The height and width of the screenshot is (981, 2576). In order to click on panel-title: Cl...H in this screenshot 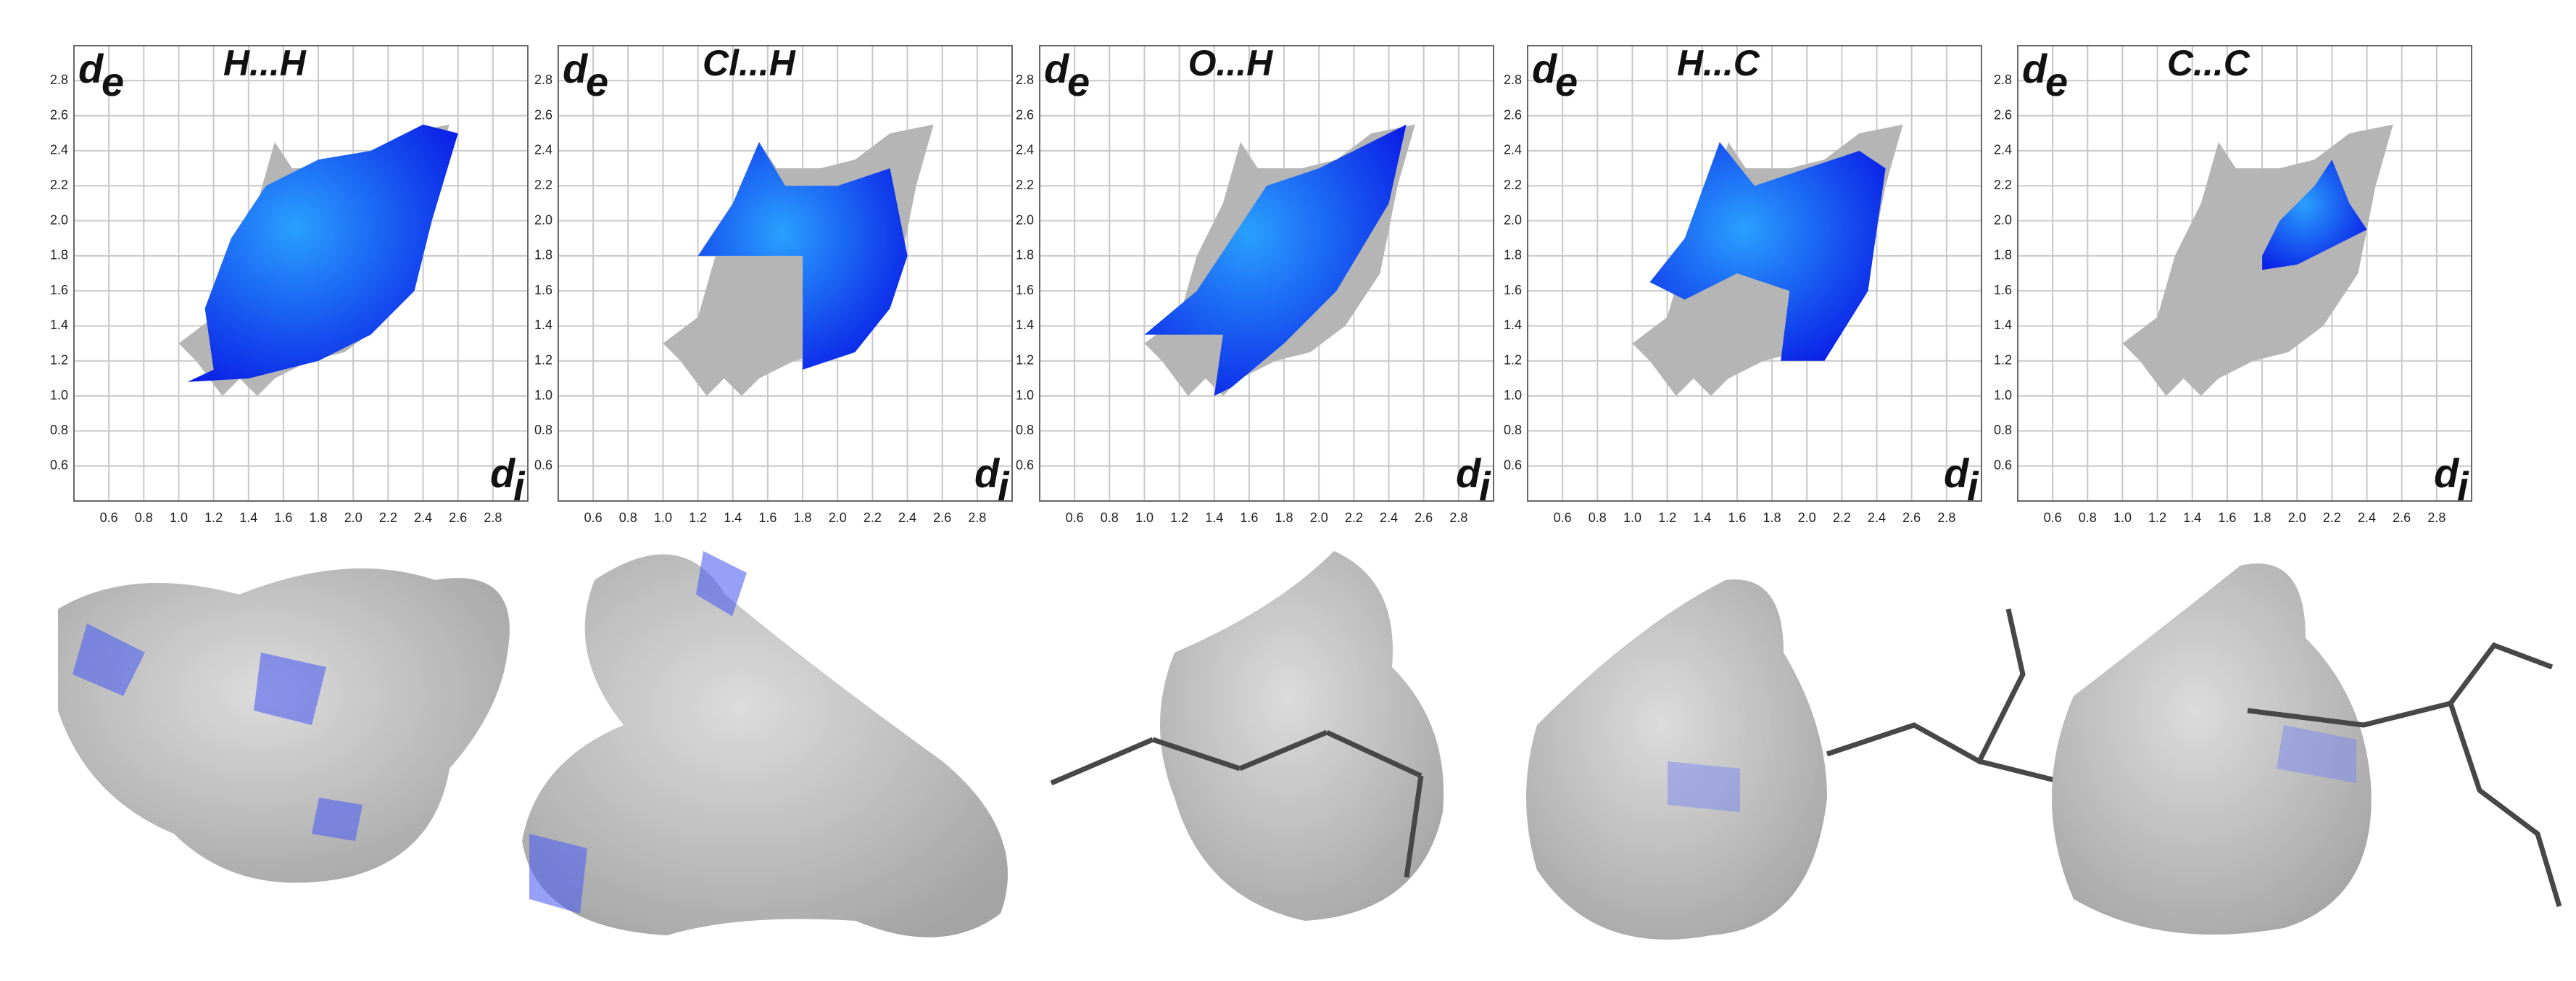, I will do `click(750, 63)`.